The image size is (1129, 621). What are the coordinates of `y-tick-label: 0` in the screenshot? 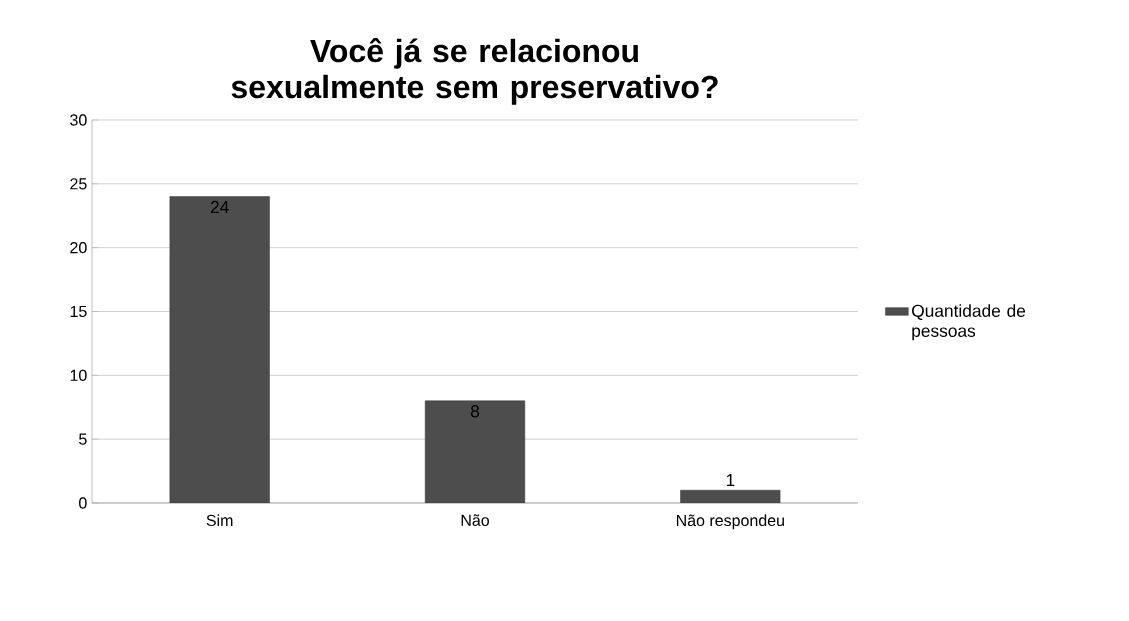 It's located at (83, 503).